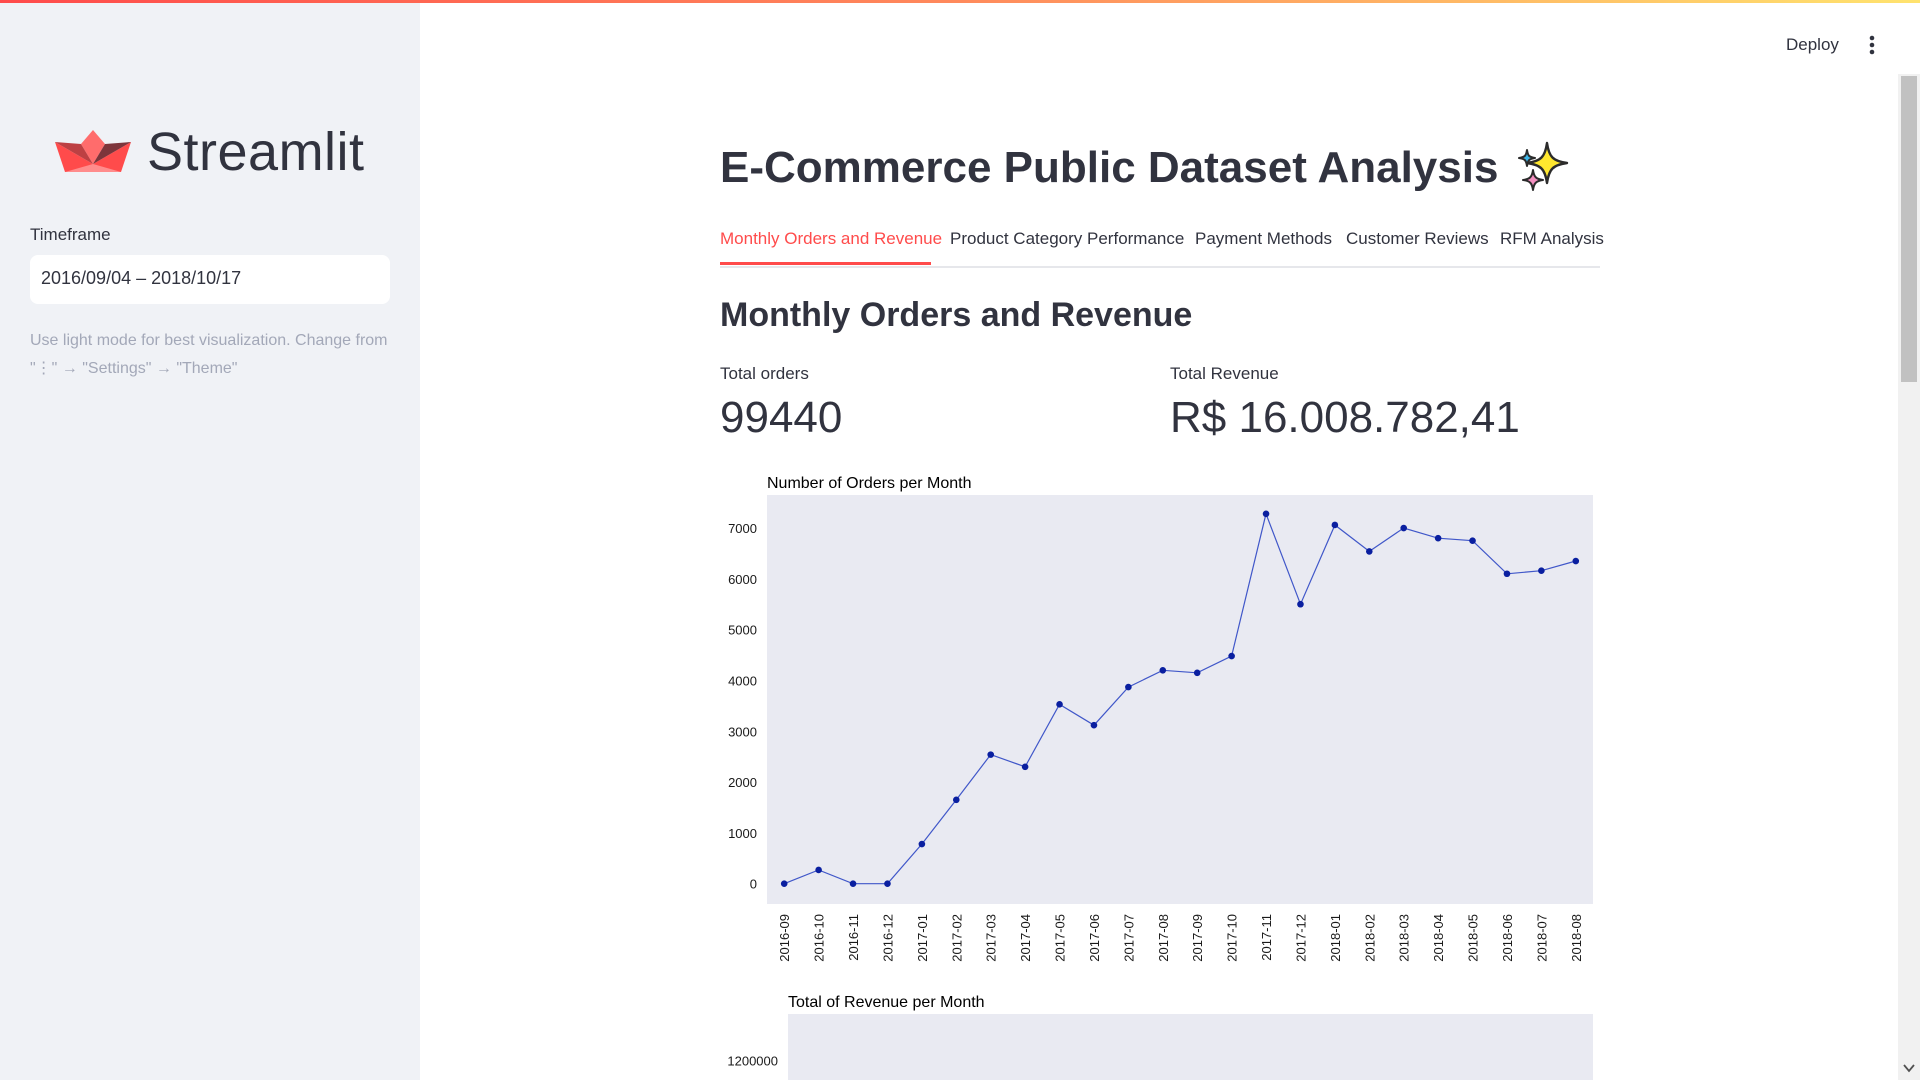 This screenshot has height=1080, width=1920. Describe the element at coordinates (1060, 938) in the screenshot. I see `x-tick-label: 2017-05` at that location.